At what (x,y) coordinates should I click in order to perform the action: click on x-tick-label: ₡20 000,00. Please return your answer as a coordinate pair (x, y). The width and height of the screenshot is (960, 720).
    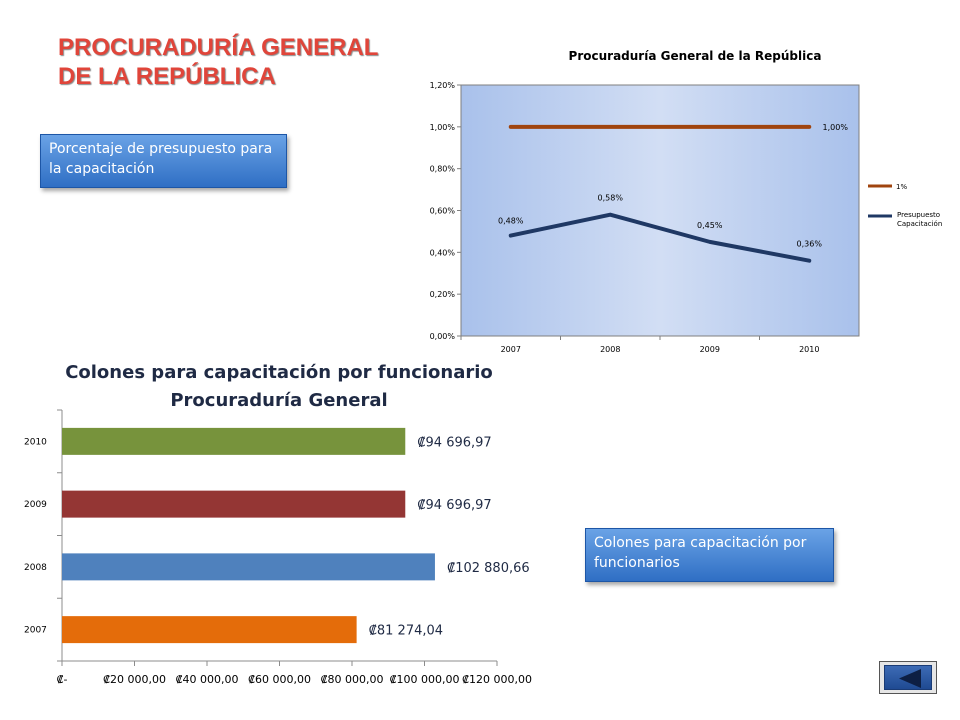
    Looking at the image, I should click on (134, 679).